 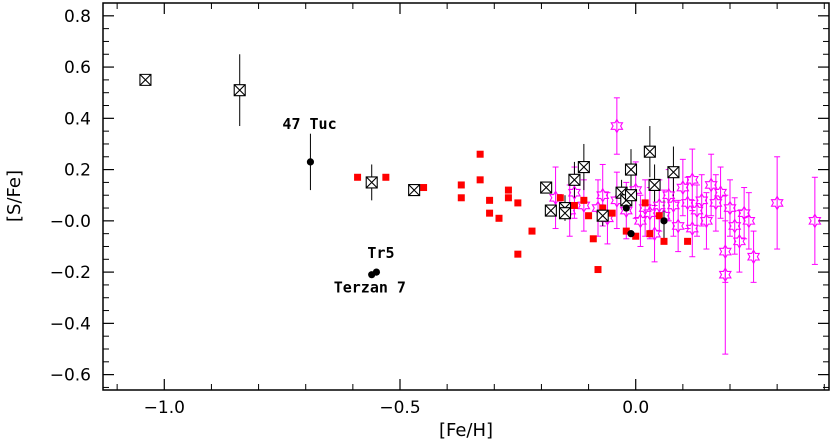 I want to click on x-tick-label: 0.0, so click(x=635, y=408).